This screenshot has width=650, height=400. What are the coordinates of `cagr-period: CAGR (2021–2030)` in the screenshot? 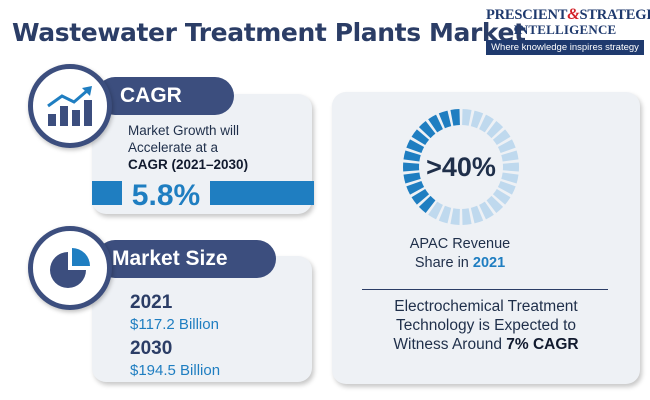 It's located at (188, 164).